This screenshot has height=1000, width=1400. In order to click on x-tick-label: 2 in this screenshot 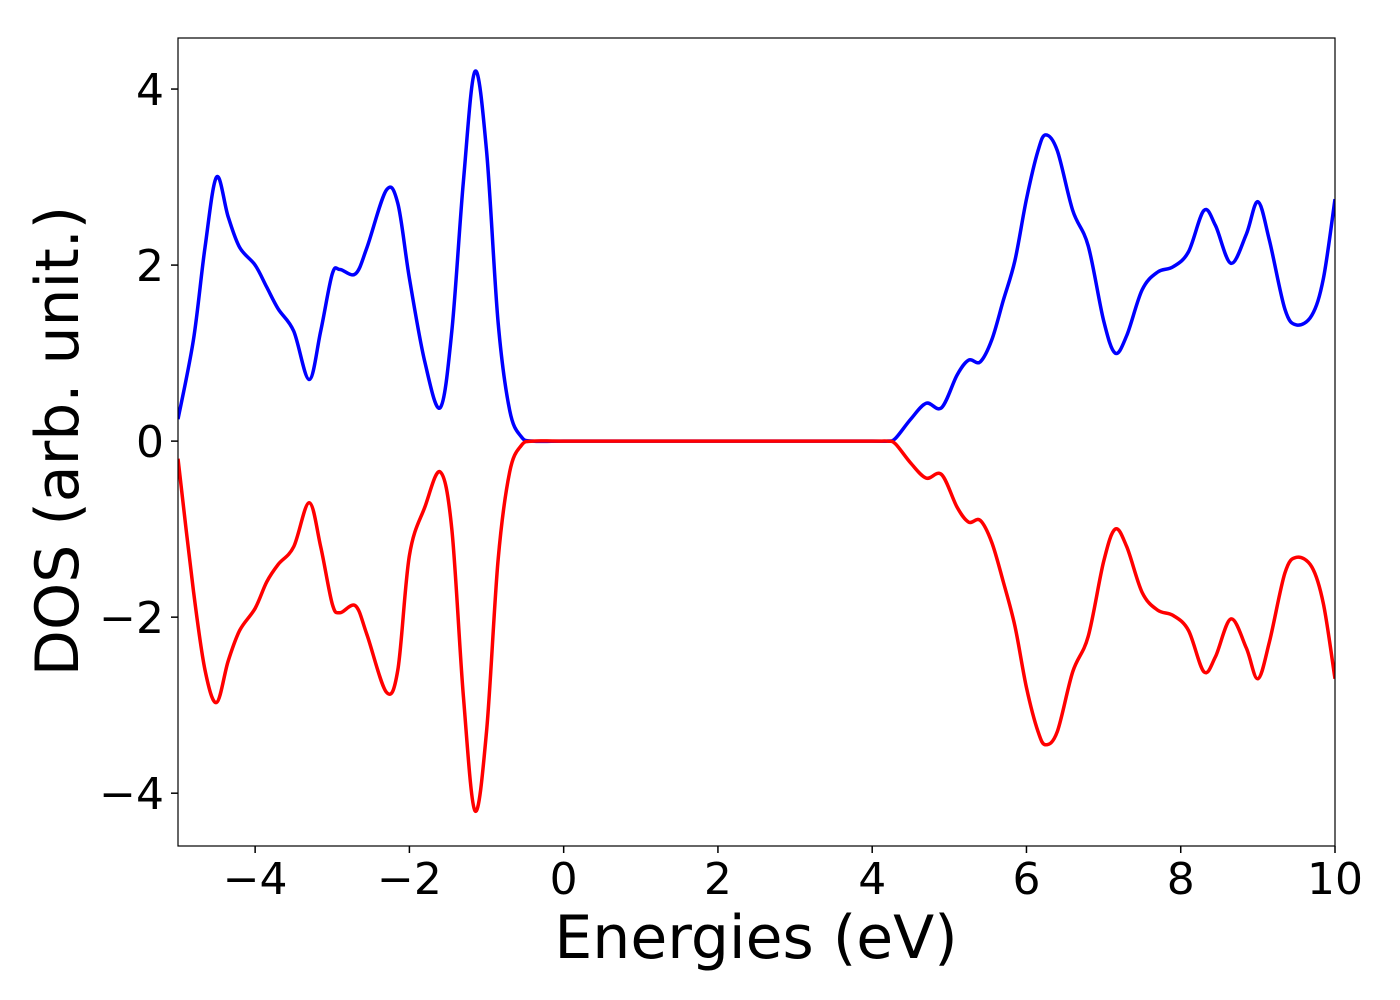, I will do `click(718, 879)`.